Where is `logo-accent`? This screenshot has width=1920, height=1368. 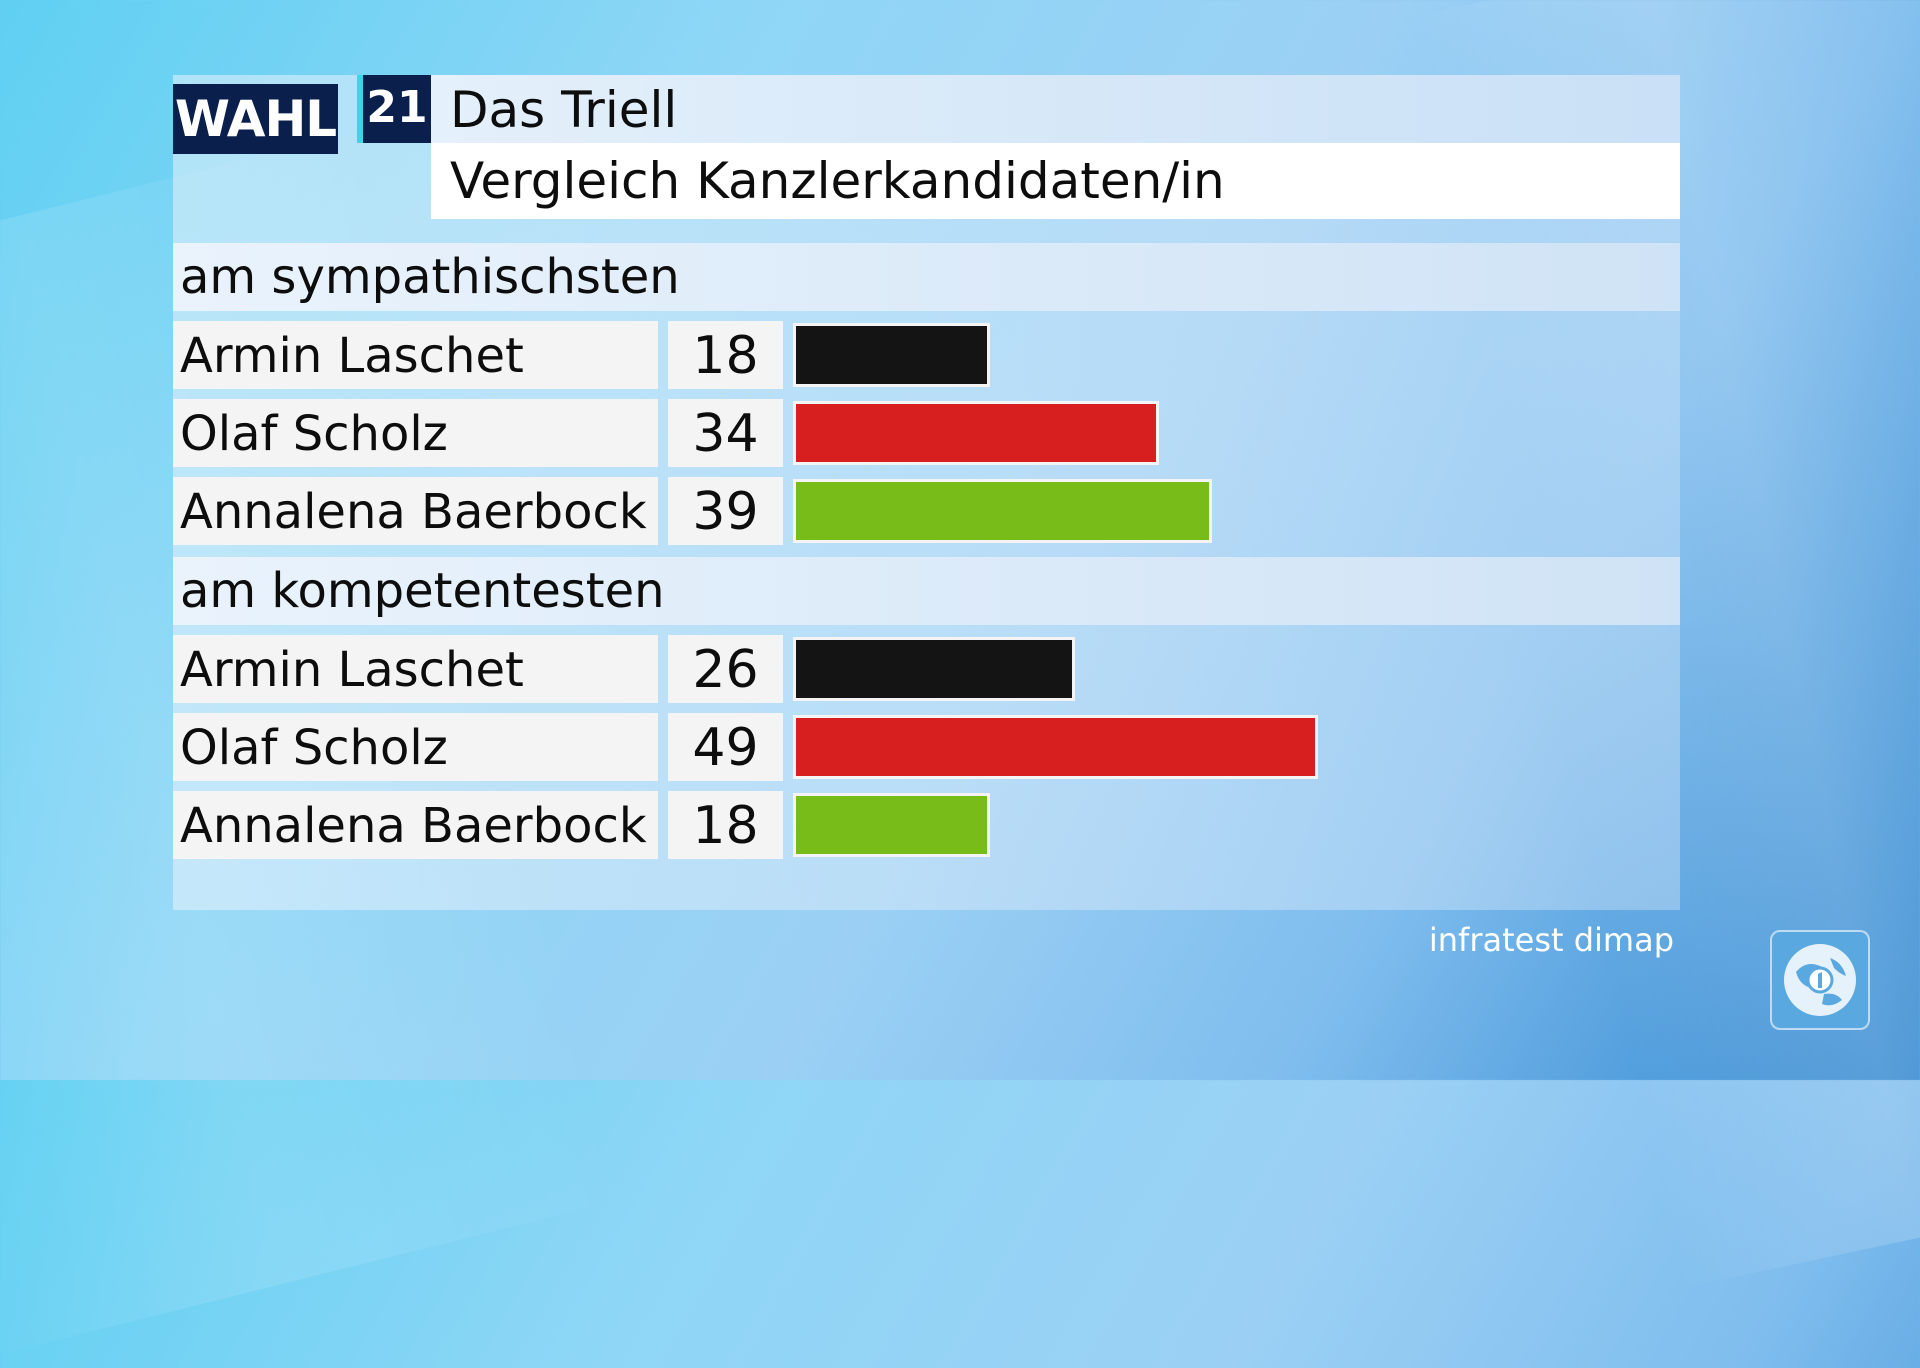 logo-accent is located at coordinates (361, 109).